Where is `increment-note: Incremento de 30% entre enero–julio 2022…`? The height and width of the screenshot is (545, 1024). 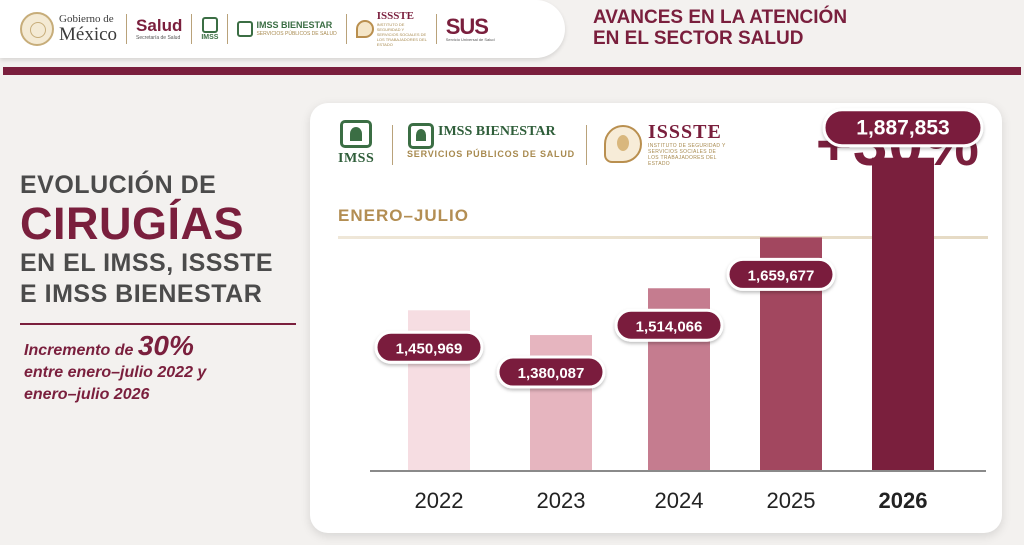 increment-note: Incremento de 30% entre enero–julio 2022… is located at coordinates (160, 369).